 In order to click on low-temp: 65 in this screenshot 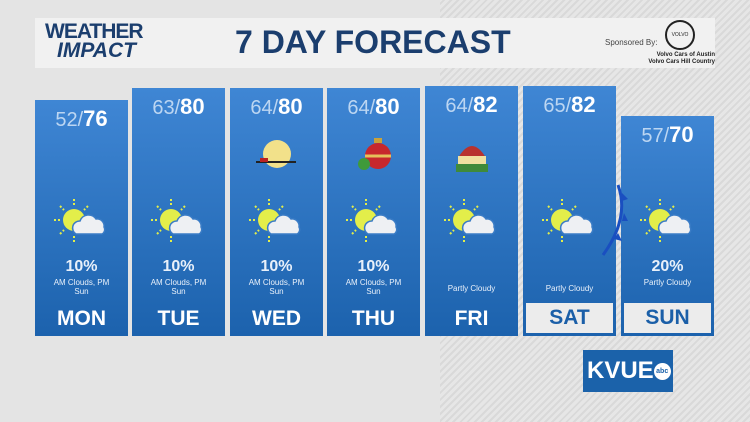, I will do `click(554, 106)`.